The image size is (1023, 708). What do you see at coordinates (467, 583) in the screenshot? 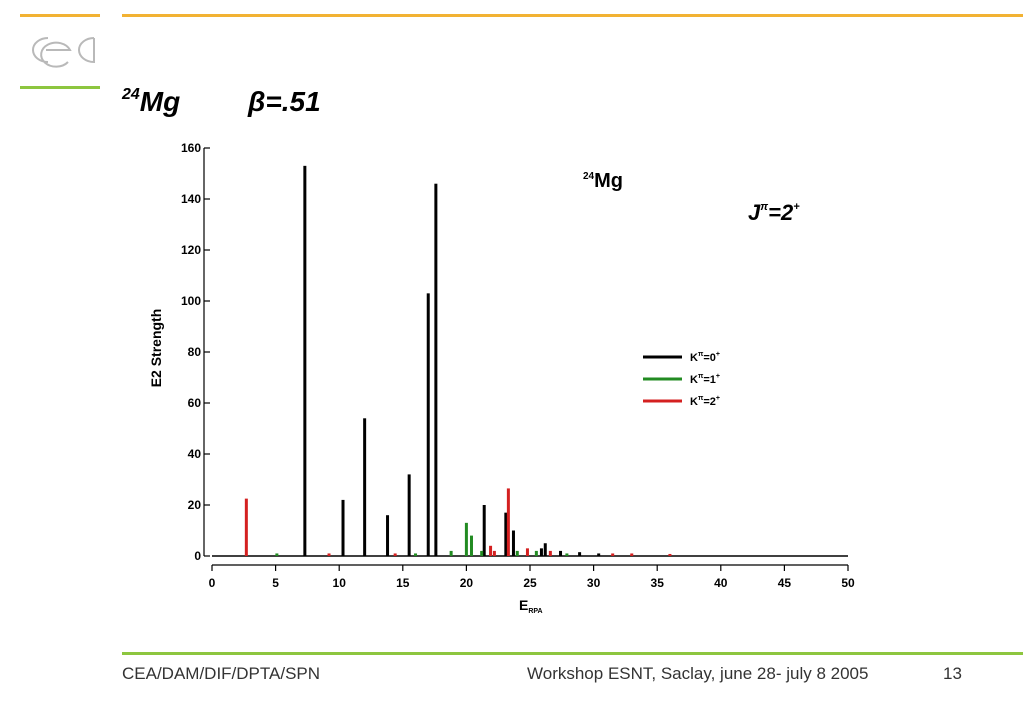
I see `x-tick-label: 20` at bounding box center [467, 583].